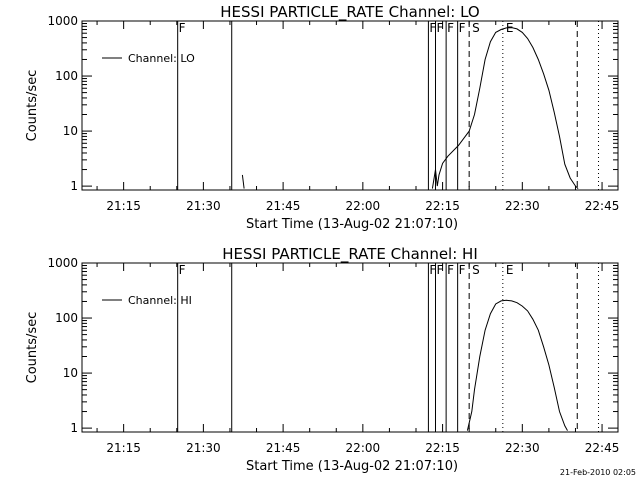 The height and width of the screenshot is (484, 640). I want to click on chart-title: HESSI PARTICLE_RATE Channel: LO, so click(349, 12).